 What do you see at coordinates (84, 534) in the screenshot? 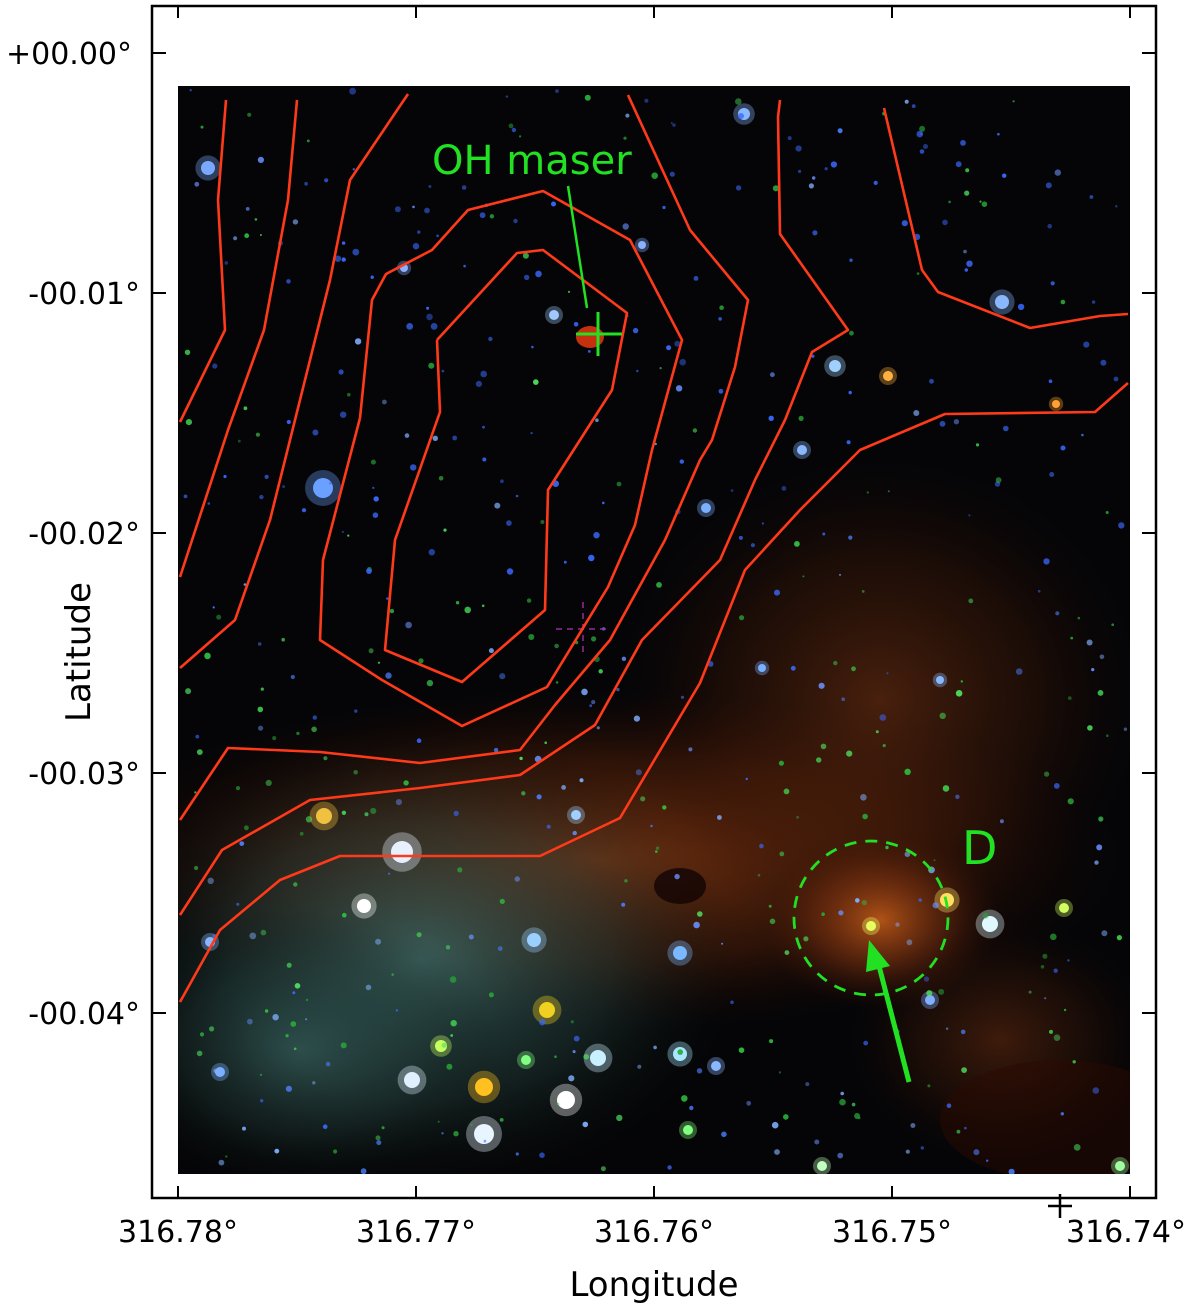
I see `y-tick-label: -00.02°` at bounding box center [84, 534].